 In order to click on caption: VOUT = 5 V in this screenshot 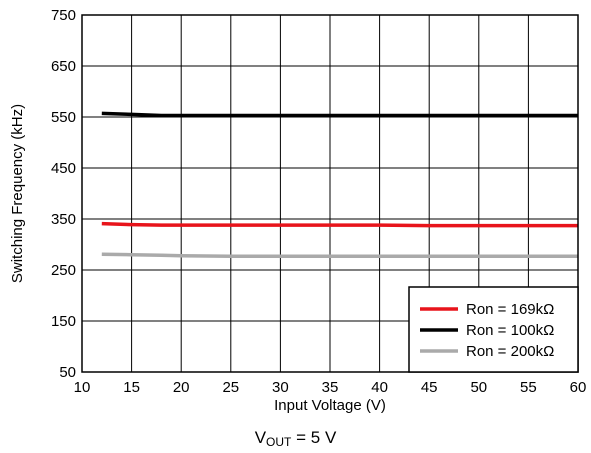, I will do `click(295, 438)`.